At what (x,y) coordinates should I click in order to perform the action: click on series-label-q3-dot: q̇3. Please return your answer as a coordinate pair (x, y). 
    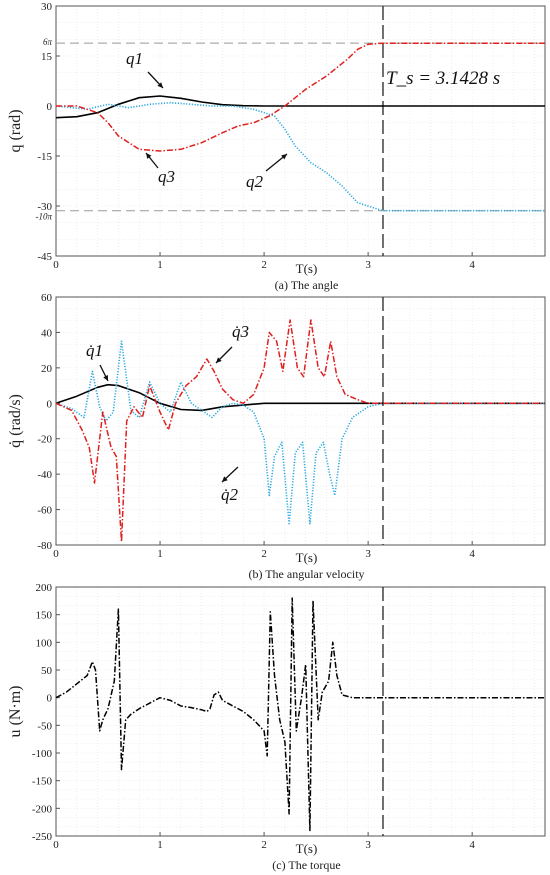
    Looking at the image, I should click on (240, 331).